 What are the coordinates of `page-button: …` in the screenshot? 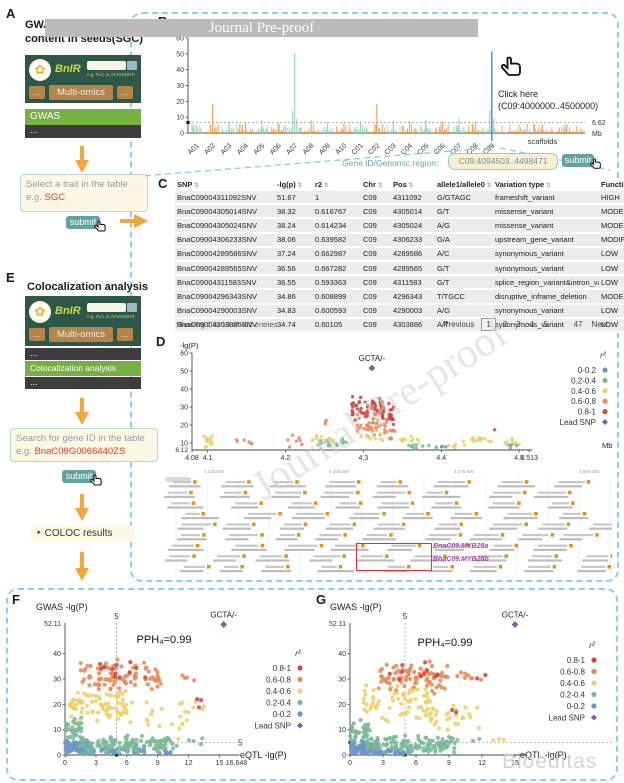 It's located at (560, 324).